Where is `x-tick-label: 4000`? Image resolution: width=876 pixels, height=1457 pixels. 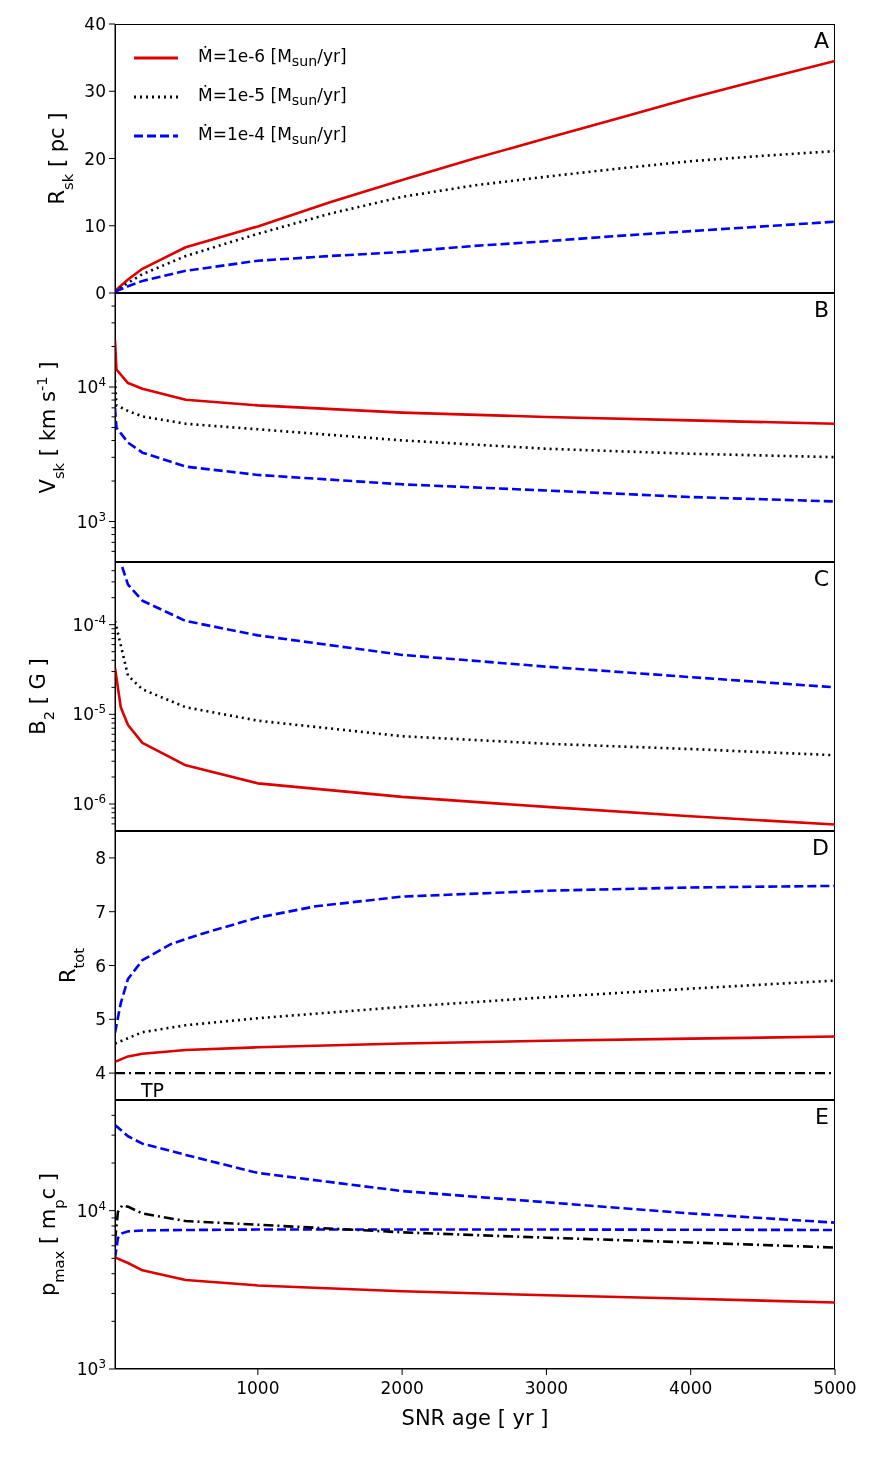
x-tick-label: 4000 is located at coordinates (691, 1388).